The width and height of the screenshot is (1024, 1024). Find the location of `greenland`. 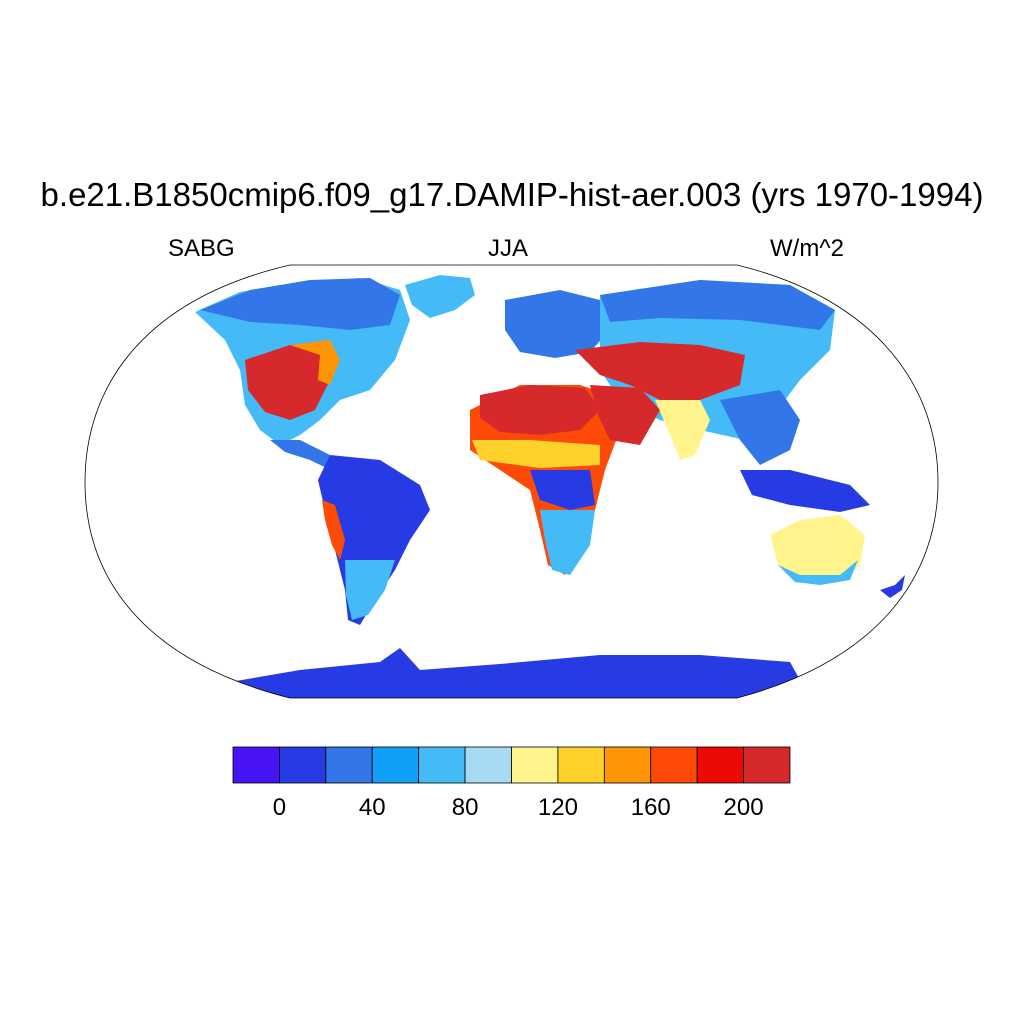

greenland is located at coordinates (440, 296).